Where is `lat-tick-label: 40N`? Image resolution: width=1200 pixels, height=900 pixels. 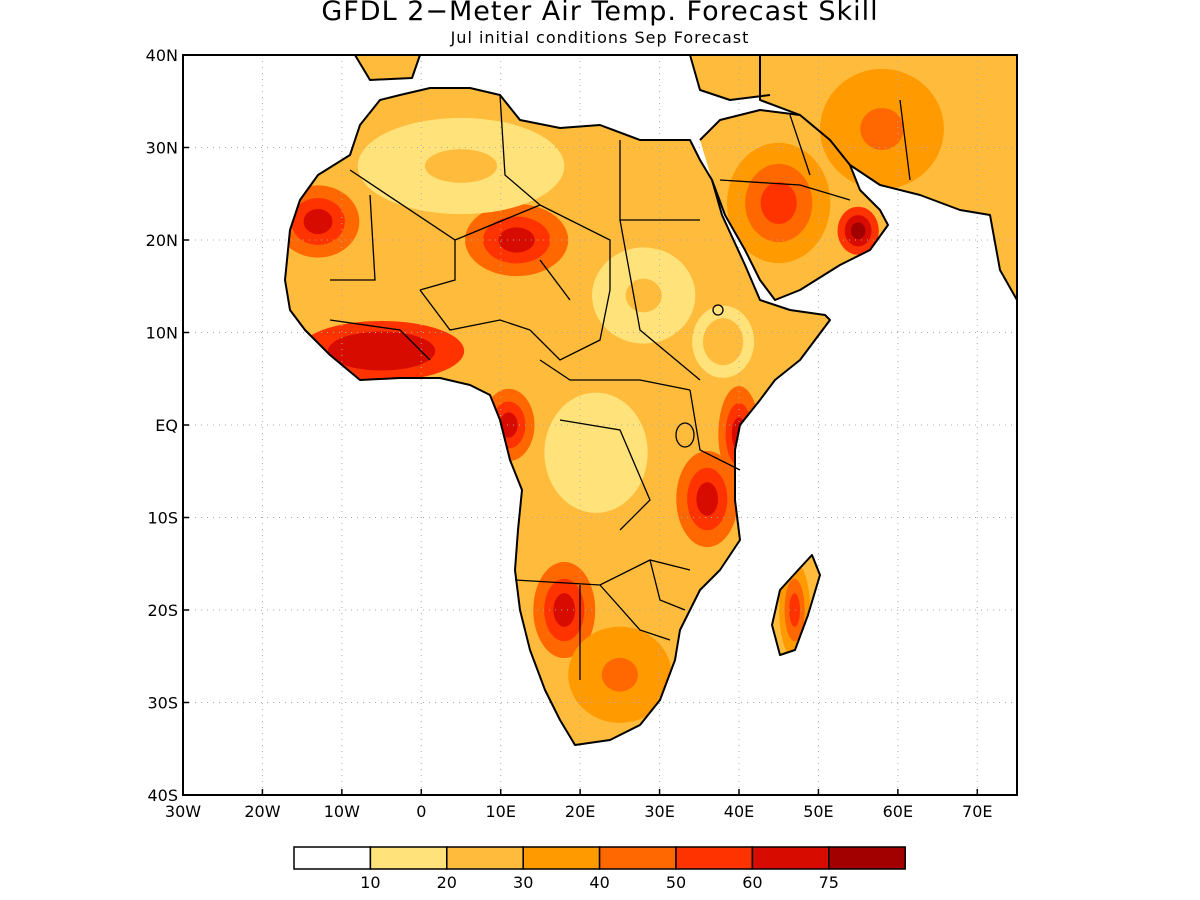 lat-tick-label: 40N is located at coordinates (162, 55).